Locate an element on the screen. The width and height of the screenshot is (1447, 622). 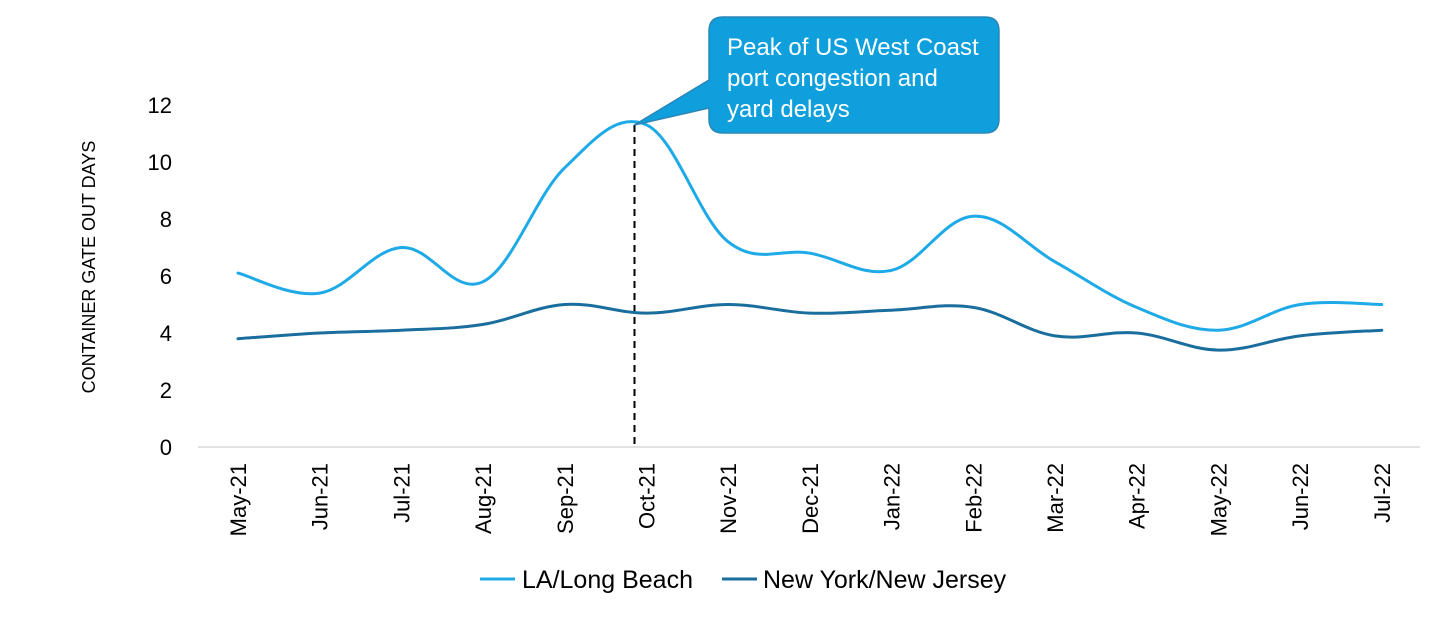
legend: LA/Long Beach New York/New Jersey is located at coordinates (743, 580).